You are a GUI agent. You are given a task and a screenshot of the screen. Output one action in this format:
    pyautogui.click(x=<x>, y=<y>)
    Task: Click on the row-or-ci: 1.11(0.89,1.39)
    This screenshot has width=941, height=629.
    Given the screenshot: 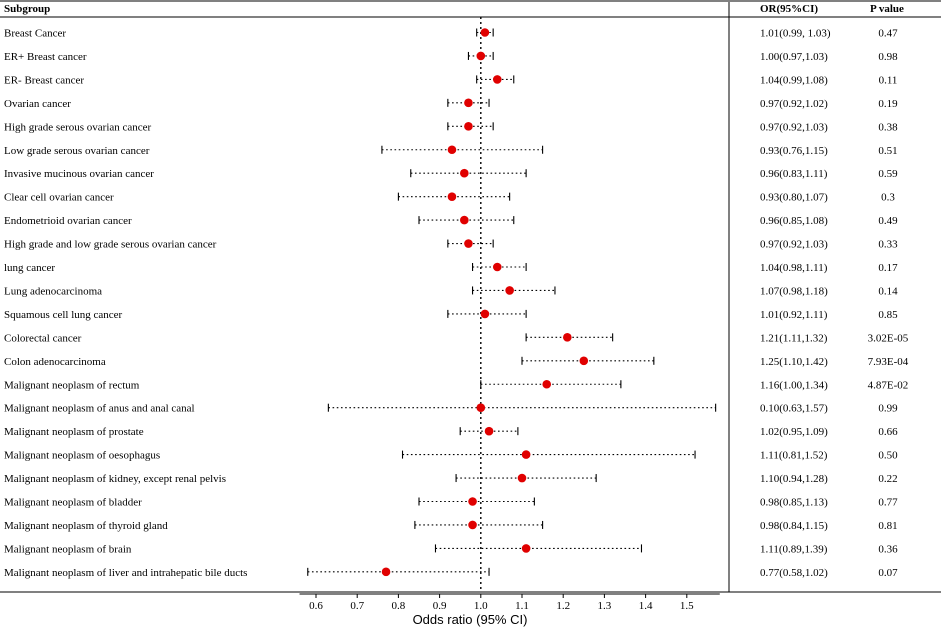 What is the action you would take?
    pyautogui.click(x=794, y=549)
    